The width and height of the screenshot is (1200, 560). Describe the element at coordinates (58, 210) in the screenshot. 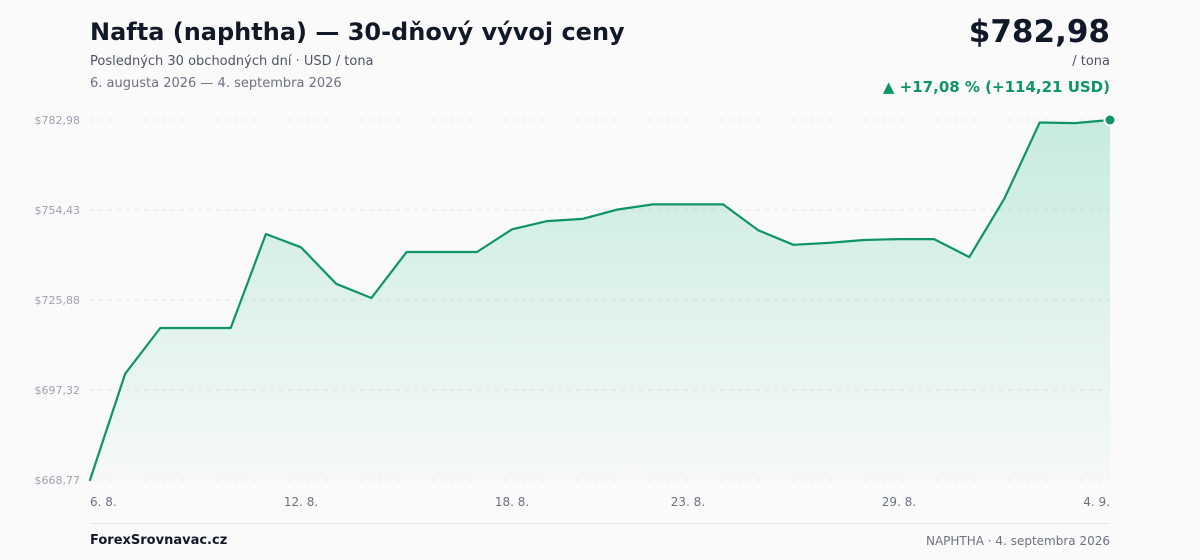

I see `y-tick-label: $754,43` at that location.